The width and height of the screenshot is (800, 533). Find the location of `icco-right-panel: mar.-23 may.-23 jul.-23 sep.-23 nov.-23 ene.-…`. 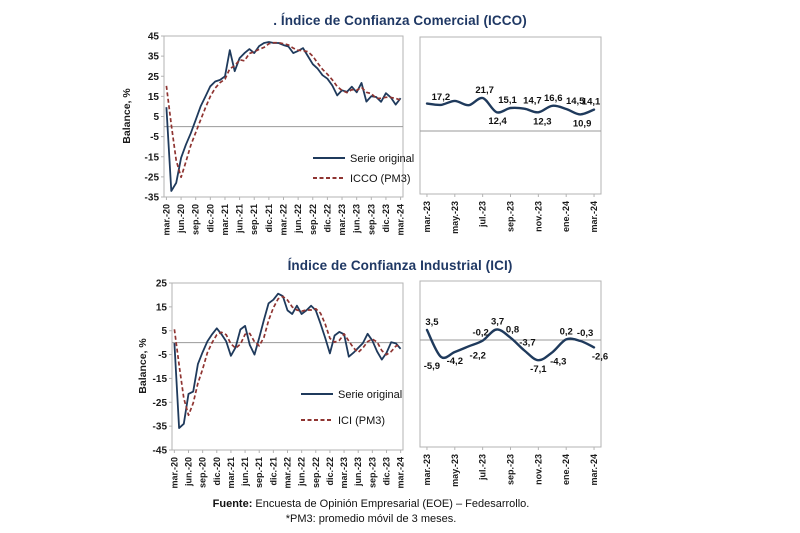

icco-right-panel: mar.-23 may.-23 jul.-23 sep.-23 nov.-23 ene.-… is located at coordinates (510, 135).